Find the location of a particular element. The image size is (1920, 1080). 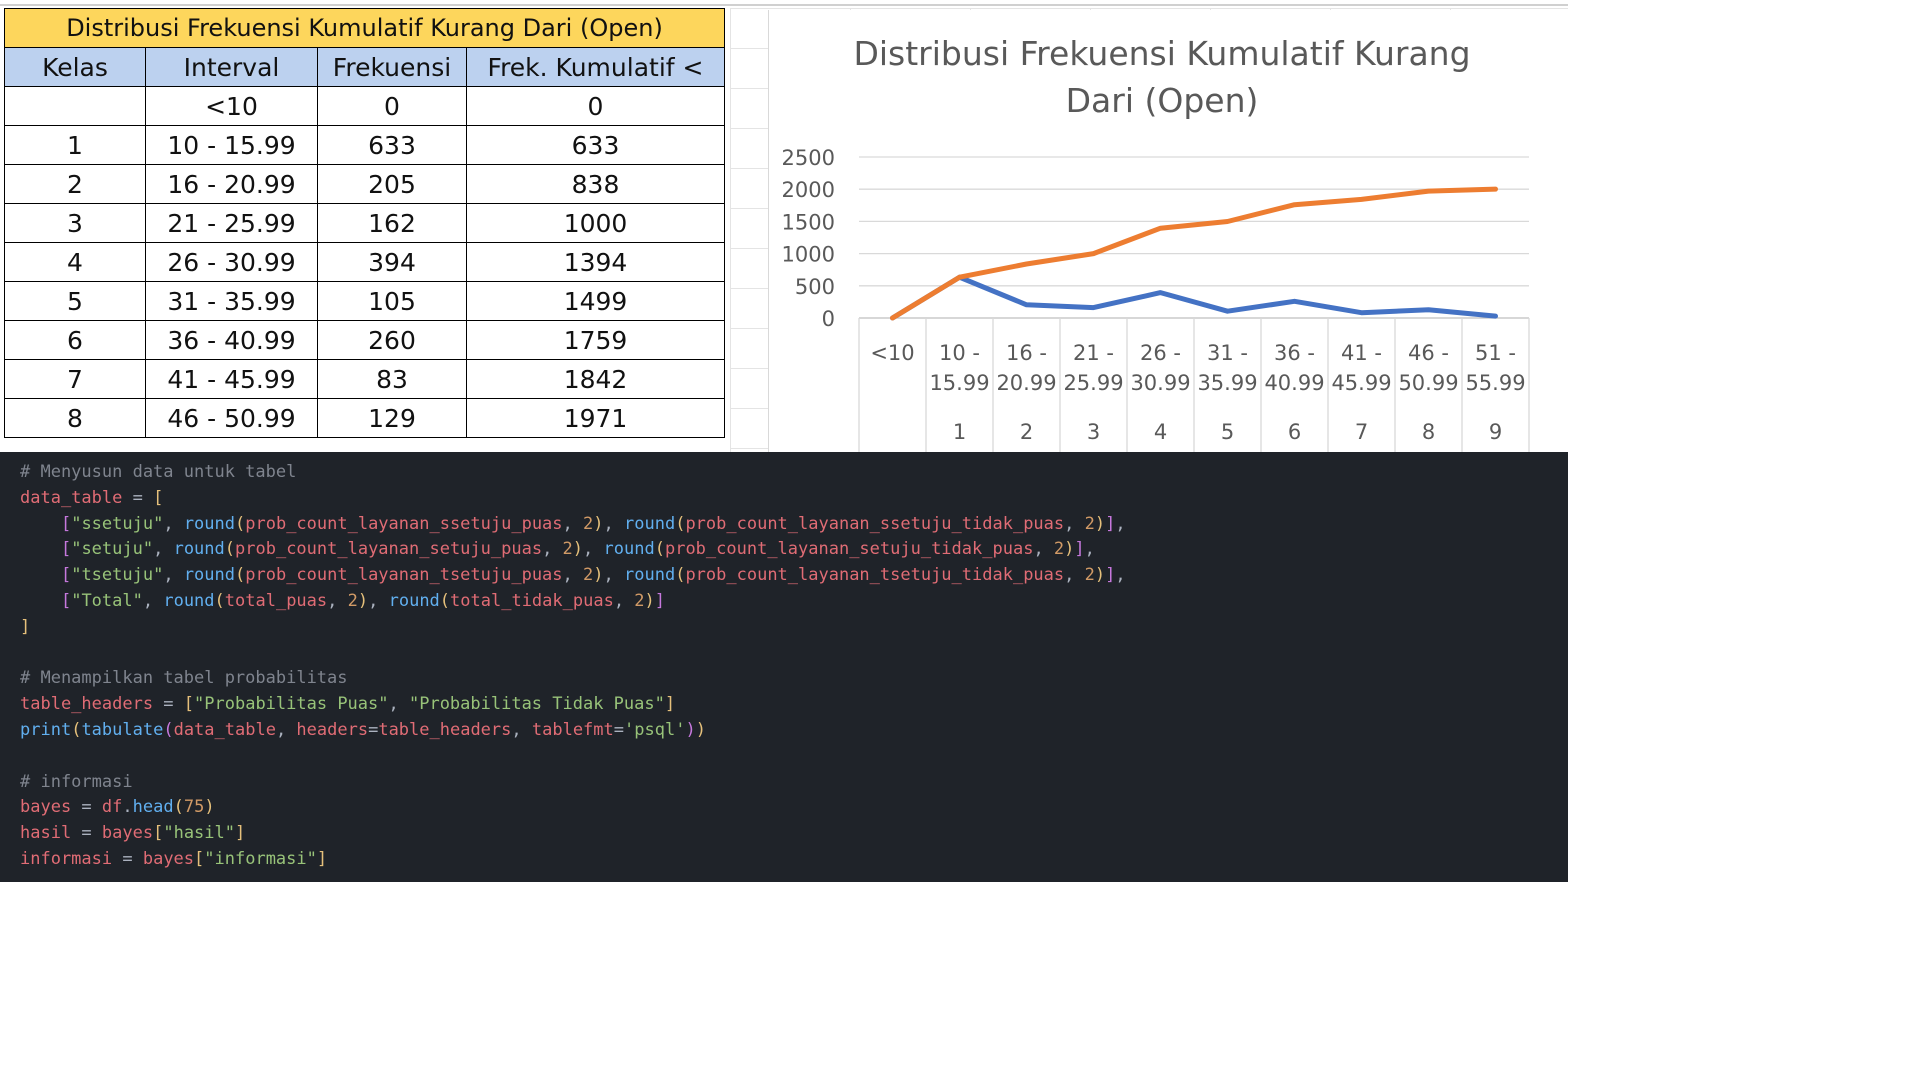

code-token: data_table is located at coordinates (71, 497).